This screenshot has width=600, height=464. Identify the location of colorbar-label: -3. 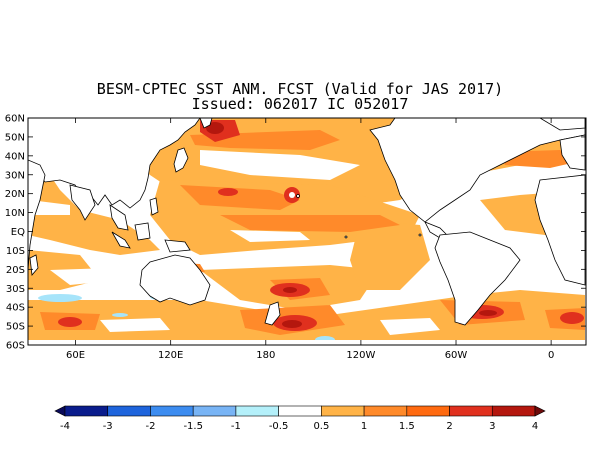
(108, 426).